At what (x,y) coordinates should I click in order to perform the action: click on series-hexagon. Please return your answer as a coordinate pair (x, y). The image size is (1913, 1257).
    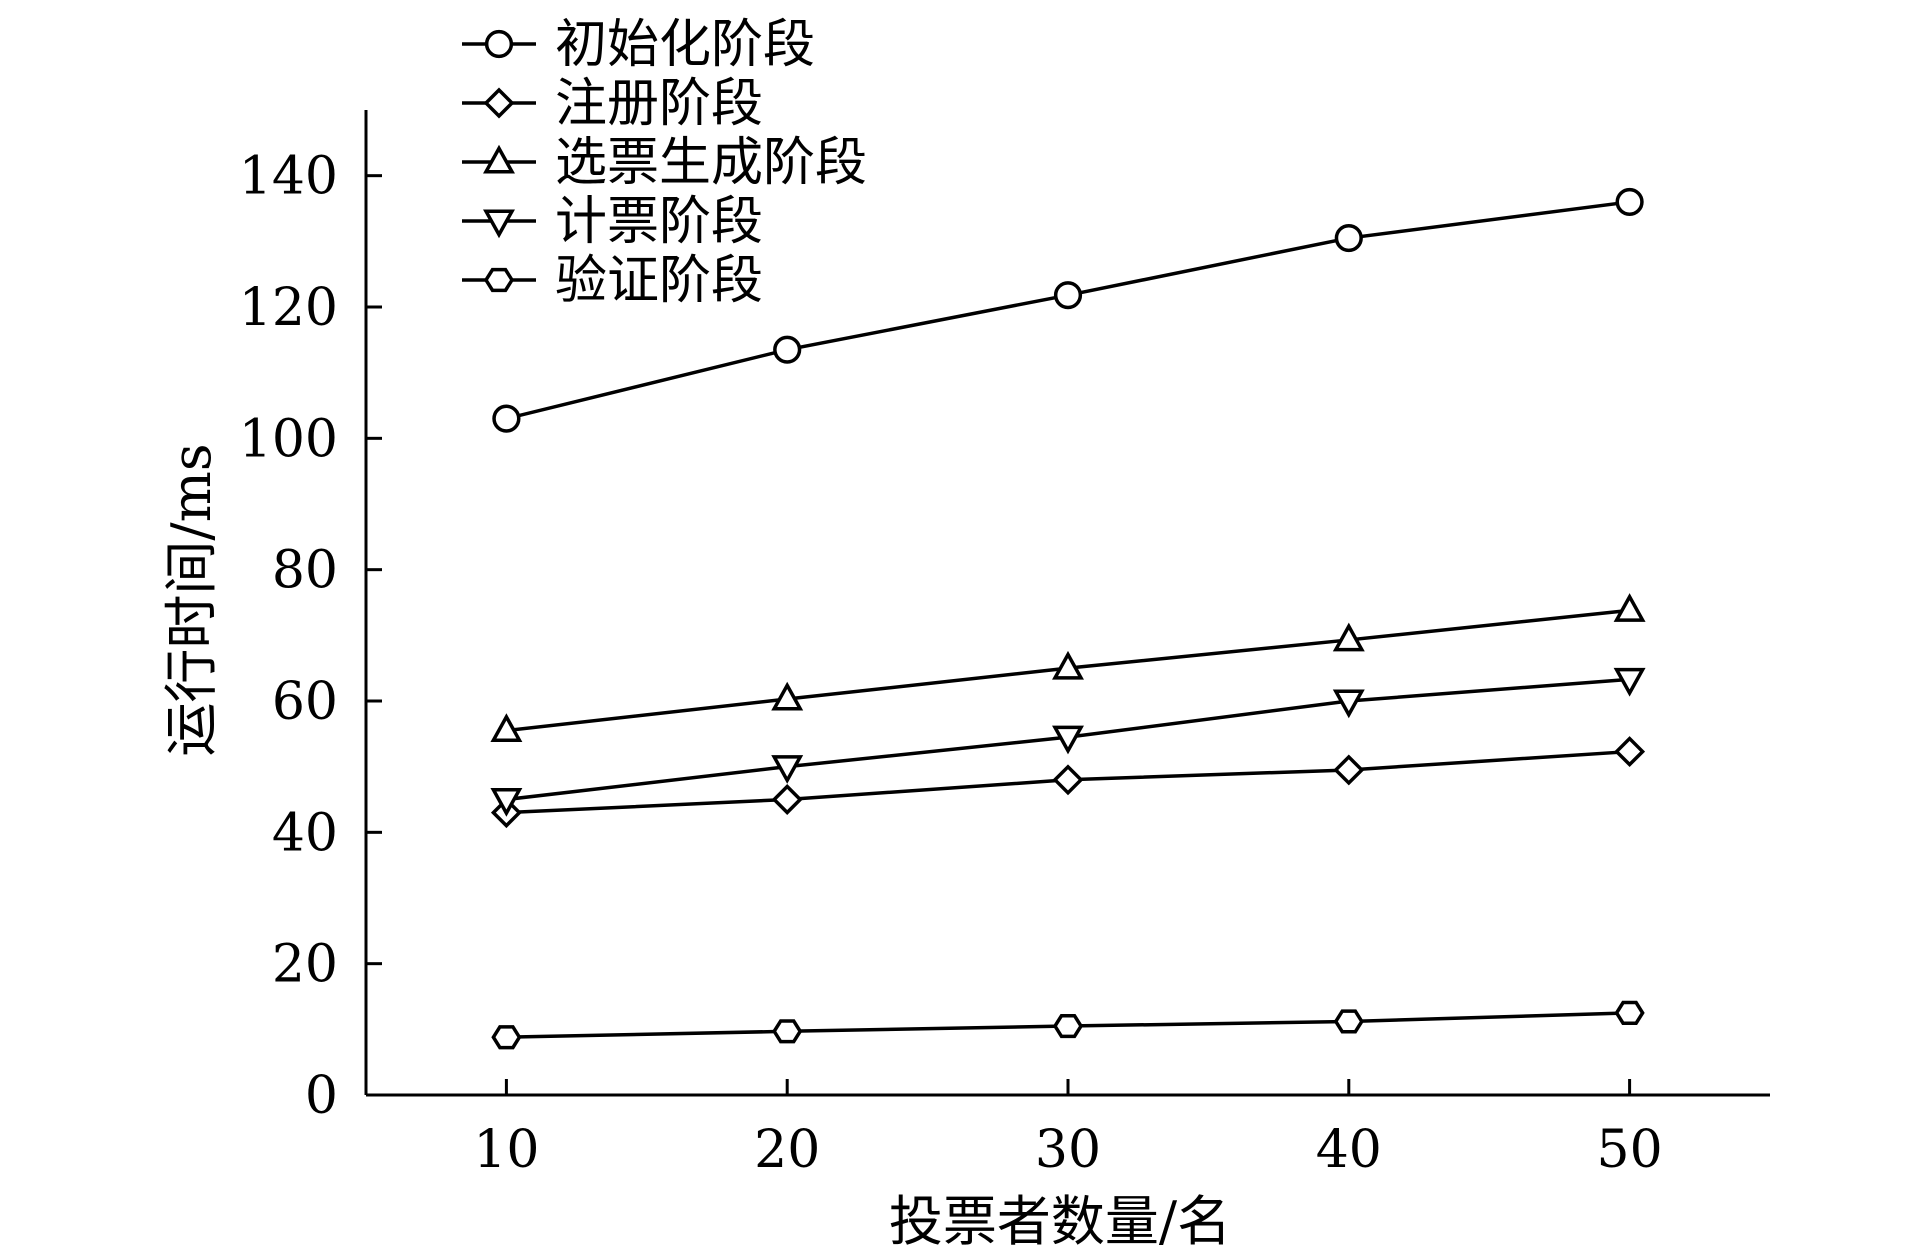
    Looking at the image, I should click on (1068, 1025).